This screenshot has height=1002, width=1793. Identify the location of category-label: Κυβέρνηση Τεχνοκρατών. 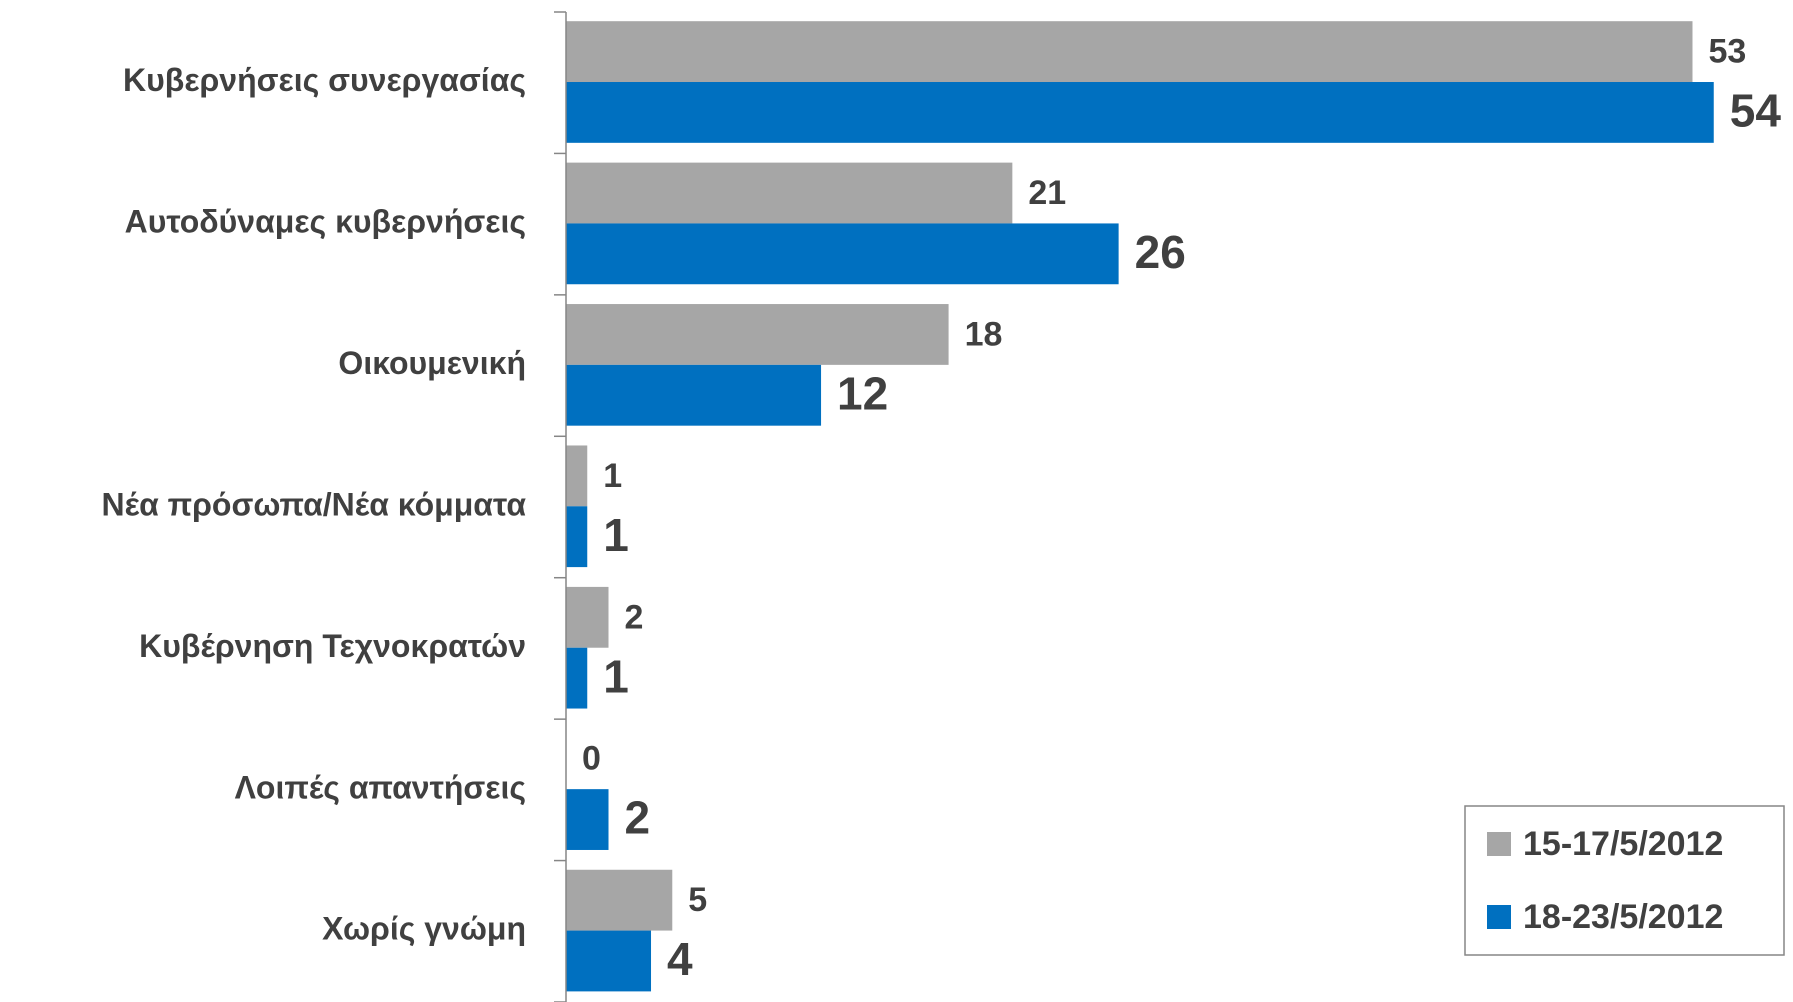
(332, 646).